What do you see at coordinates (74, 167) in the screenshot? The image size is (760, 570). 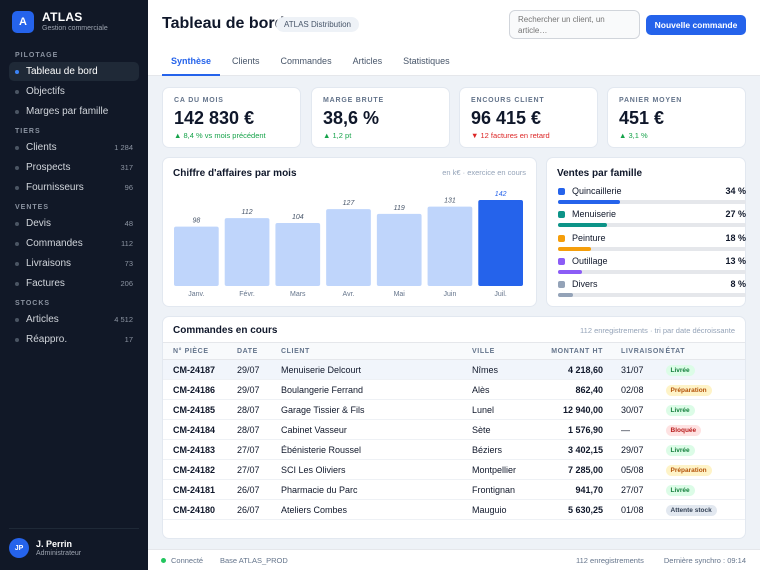 I see `sidebar-item-prospects: Prospects 317` at bounding box center [74, 167].